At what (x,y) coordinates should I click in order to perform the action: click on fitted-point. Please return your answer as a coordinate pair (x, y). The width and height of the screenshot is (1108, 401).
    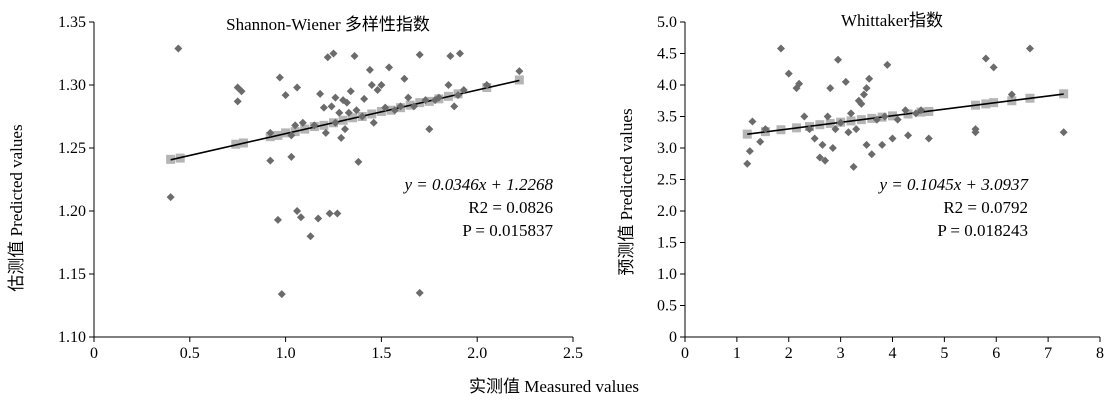
    Looking at the image, I should click on (519, 80).